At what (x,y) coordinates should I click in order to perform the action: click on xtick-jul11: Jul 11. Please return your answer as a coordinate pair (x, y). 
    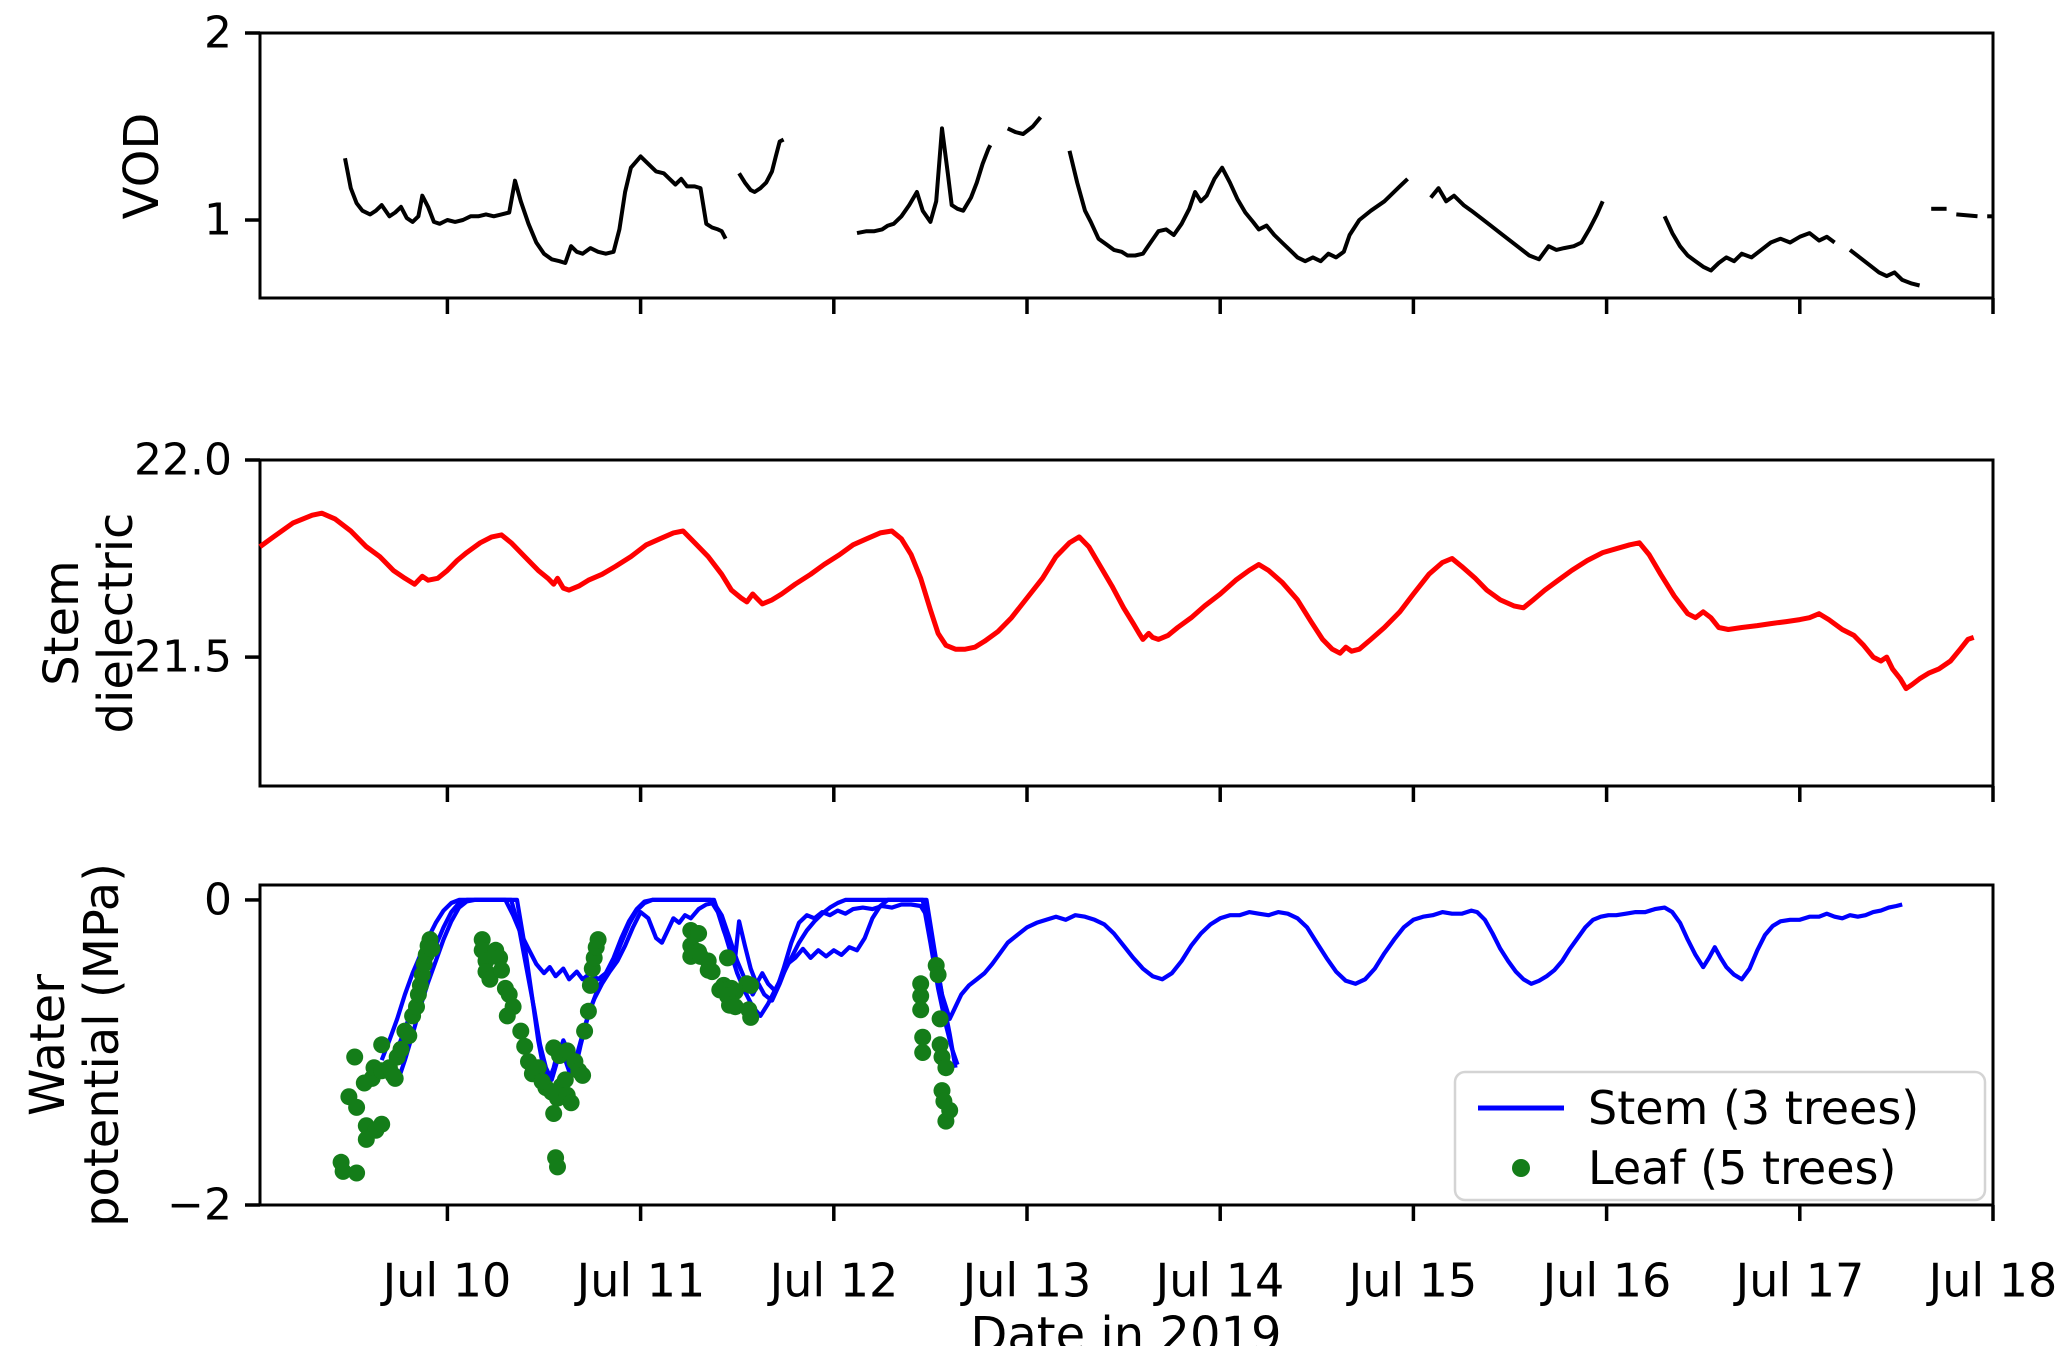
    Looking at the image, I should click on (640, 1280).